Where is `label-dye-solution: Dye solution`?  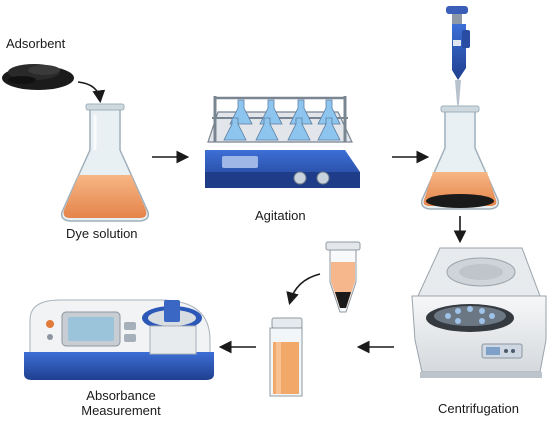 label-dye-solution: Dye solution is located at coordinates (102, 233).